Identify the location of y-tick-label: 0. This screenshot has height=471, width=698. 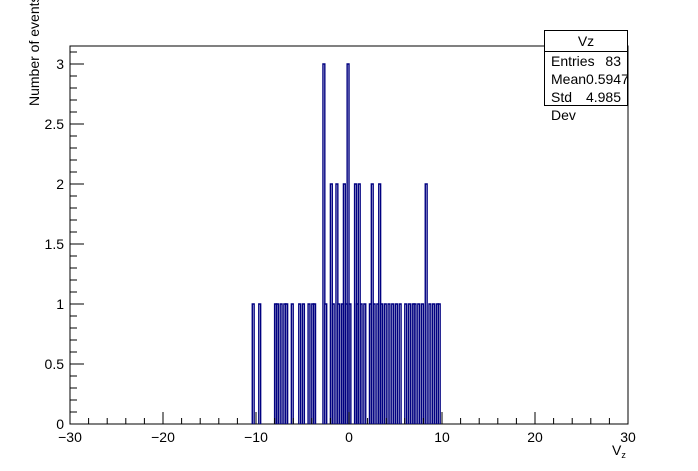
(60, 424).